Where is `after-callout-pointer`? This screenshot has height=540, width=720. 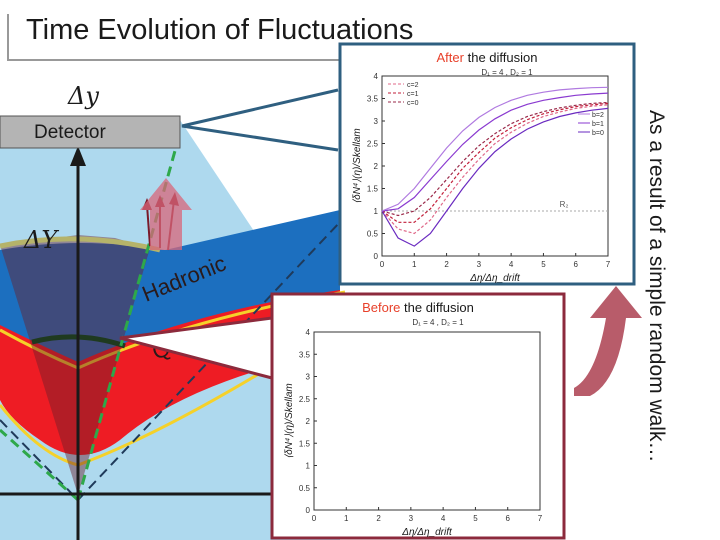 after-callout-pointer is located at coordinates (260, 120).